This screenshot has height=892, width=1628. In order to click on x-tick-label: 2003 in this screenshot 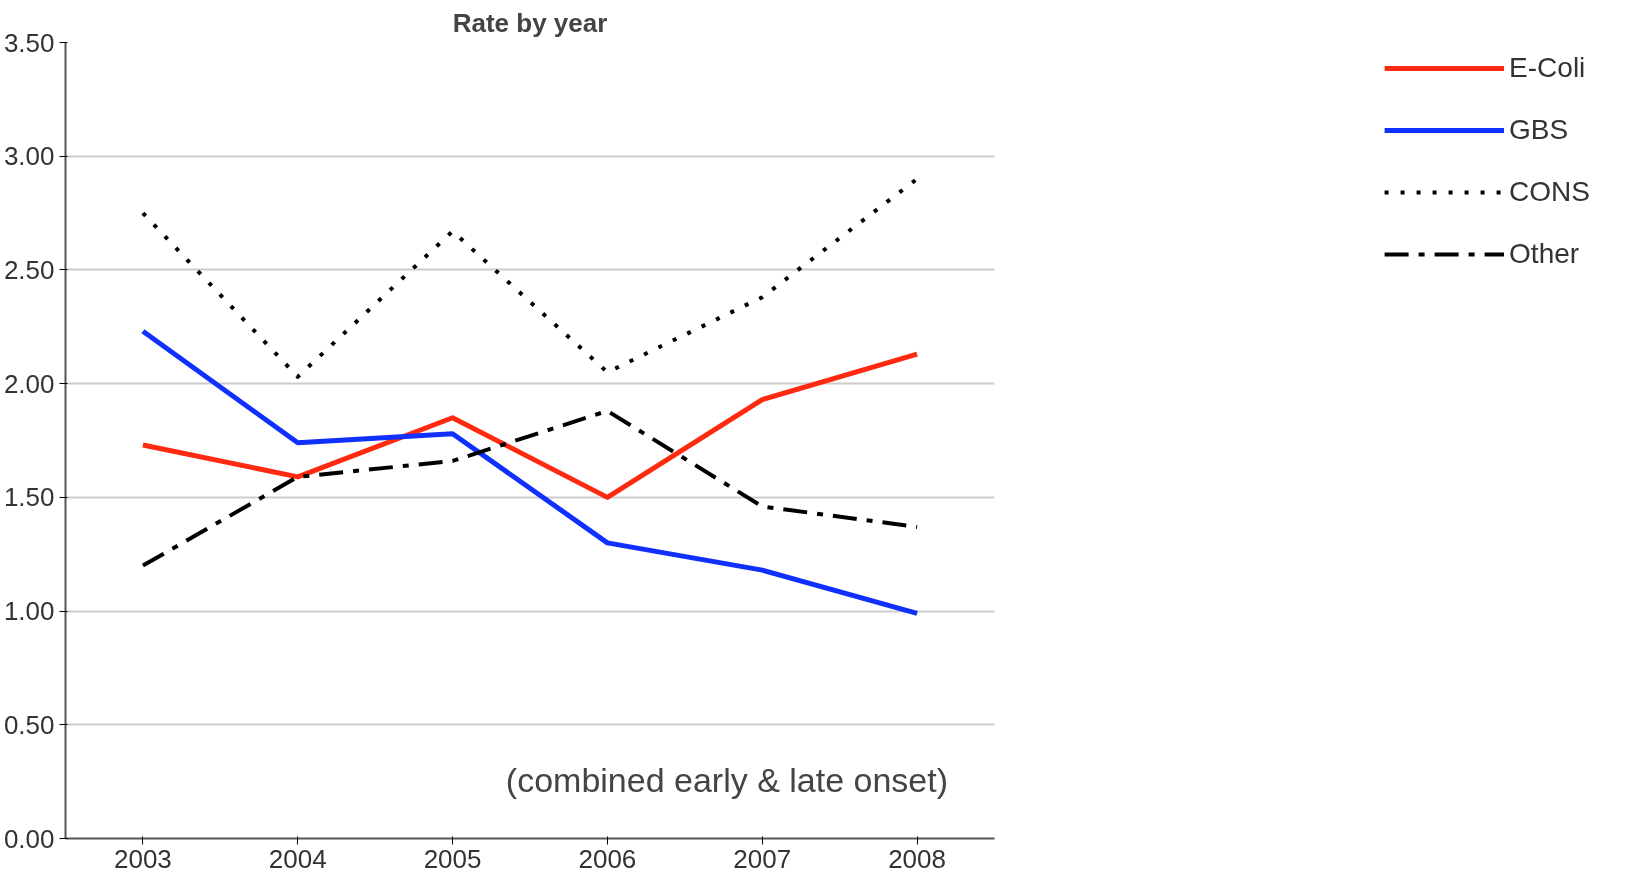, I will do `click(143, 858)`.